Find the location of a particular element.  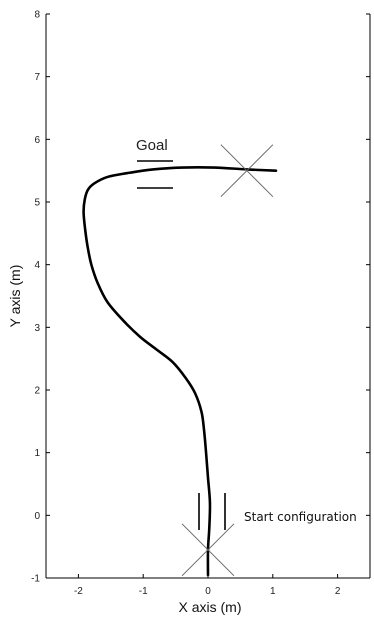

x-ticks: -2 -1 0 1 2 is located at coordinates (207, 585).